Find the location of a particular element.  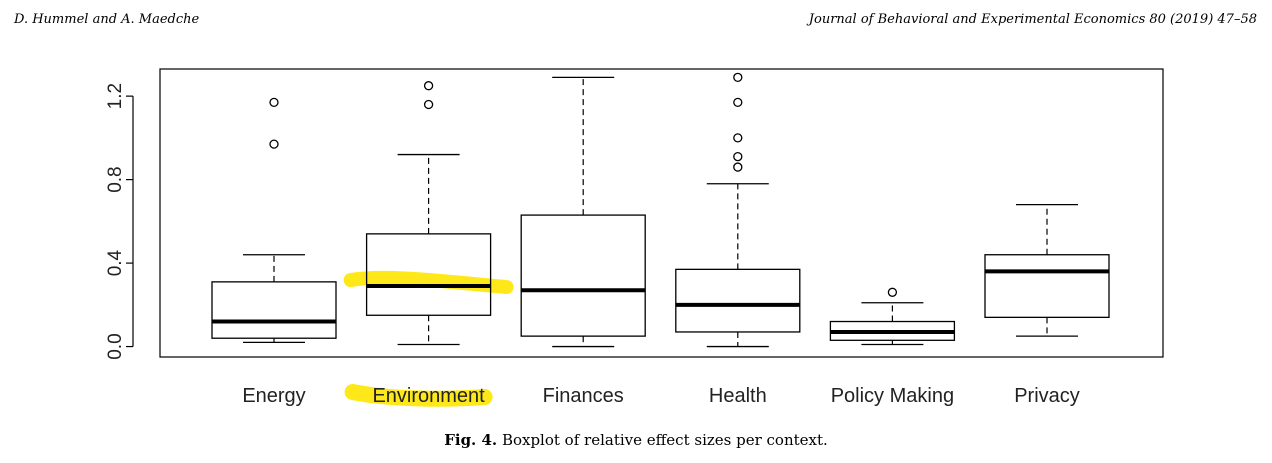

y-tick-label: 0.8 is located at coordinates (115, 179).